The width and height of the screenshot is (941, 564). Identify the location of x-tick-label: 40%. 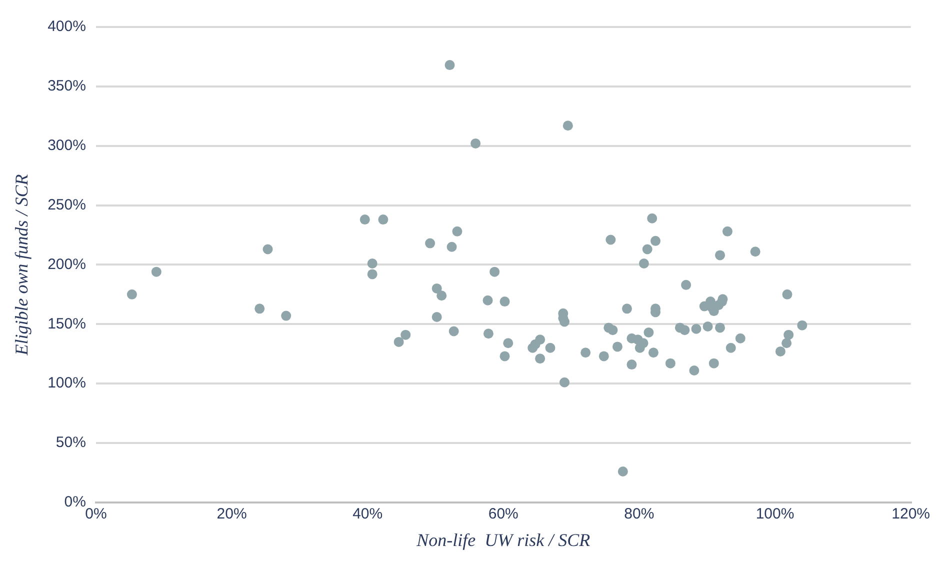
(367, 514).